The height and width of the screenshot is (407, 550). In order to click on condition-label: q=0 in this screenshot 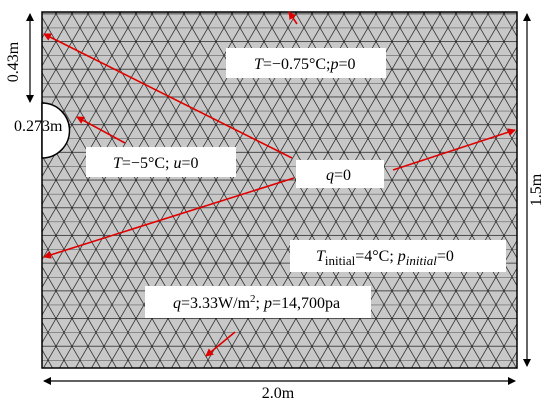, I will do `click(334, 175)`.